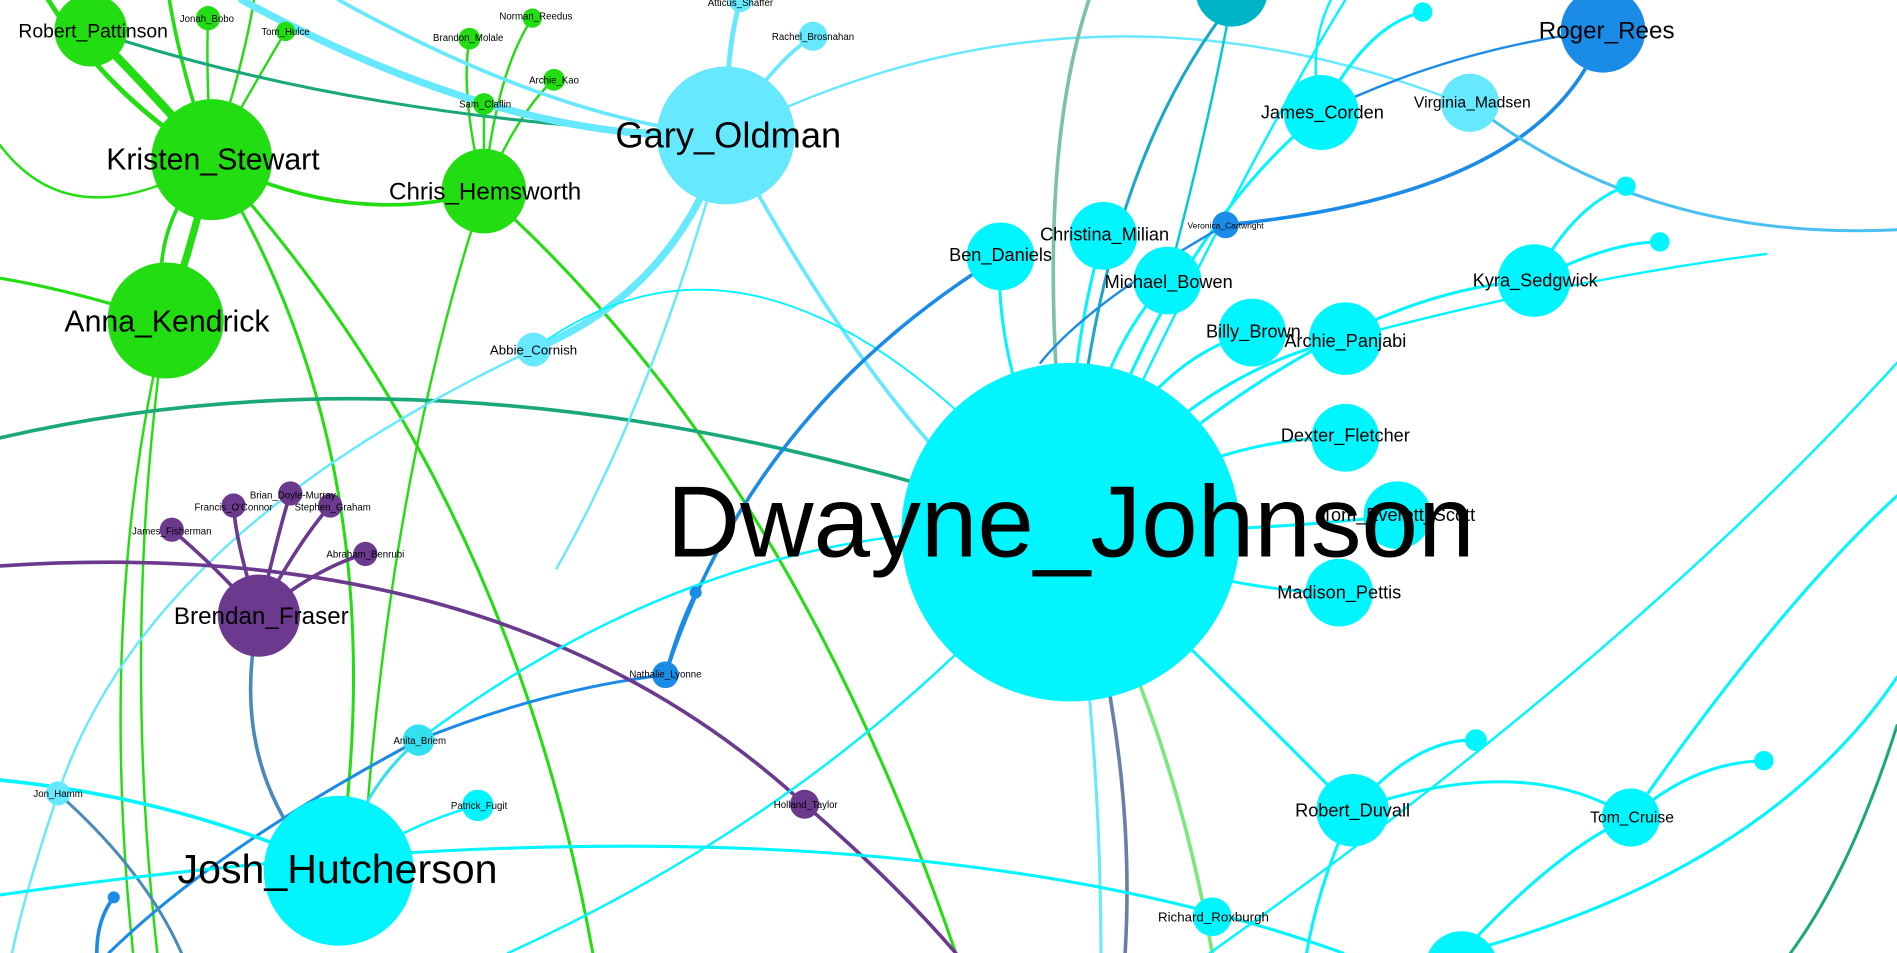 The height and width of the screenshot is (953, 1897). Describe the element at coordinates (533, 349) in the screenshot. I see `node-abbie-cornish` at that location.